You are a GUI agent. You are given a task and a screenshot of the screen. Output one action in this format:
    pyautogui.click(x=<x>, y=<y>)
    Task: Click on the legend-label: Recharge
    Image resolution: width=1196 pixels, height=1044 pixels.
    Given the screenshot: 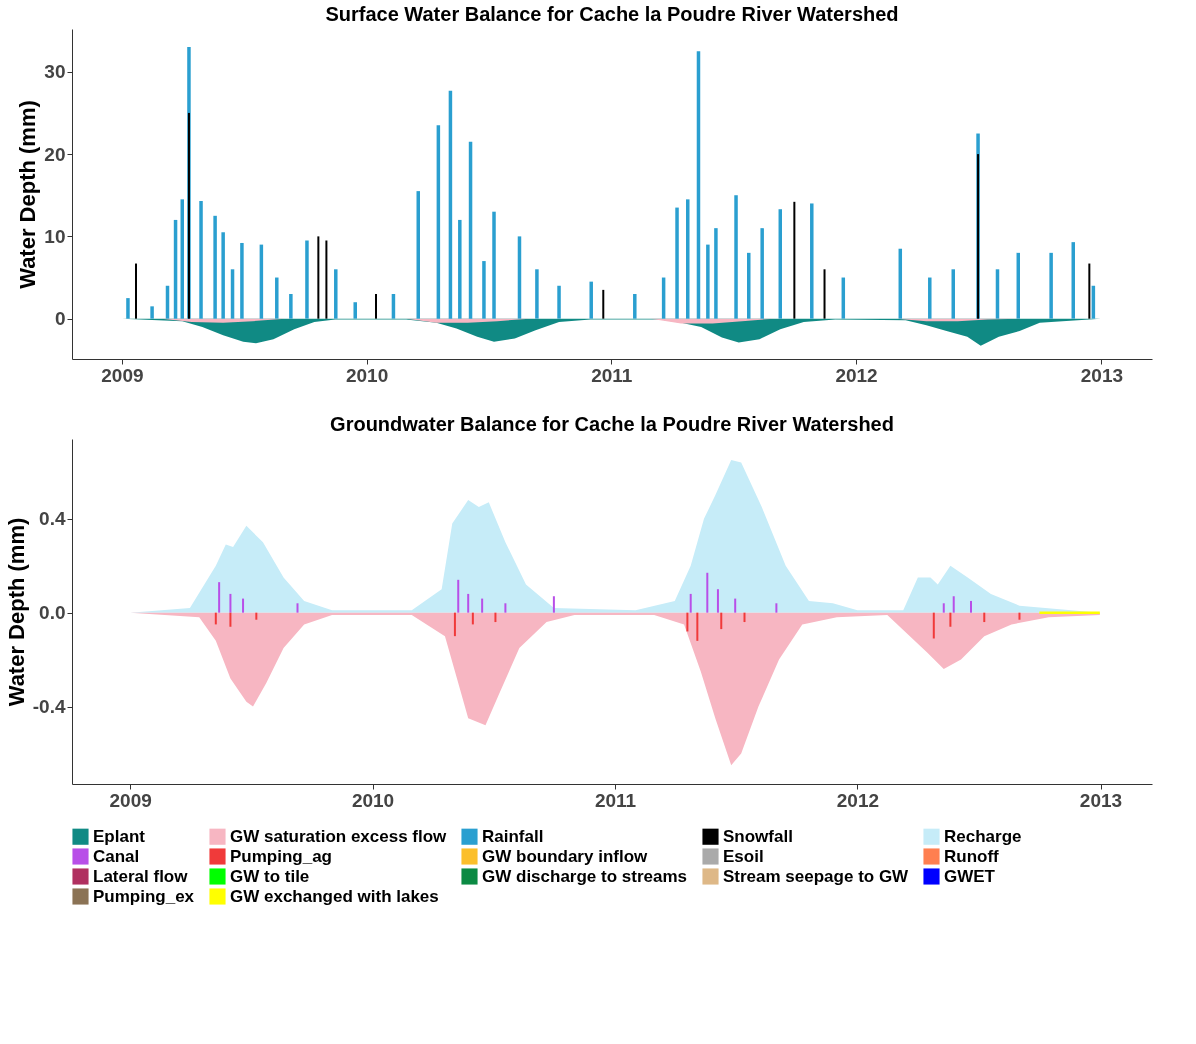 What is the action you would take?
    pyautogui.click(x=983, y=836)
    